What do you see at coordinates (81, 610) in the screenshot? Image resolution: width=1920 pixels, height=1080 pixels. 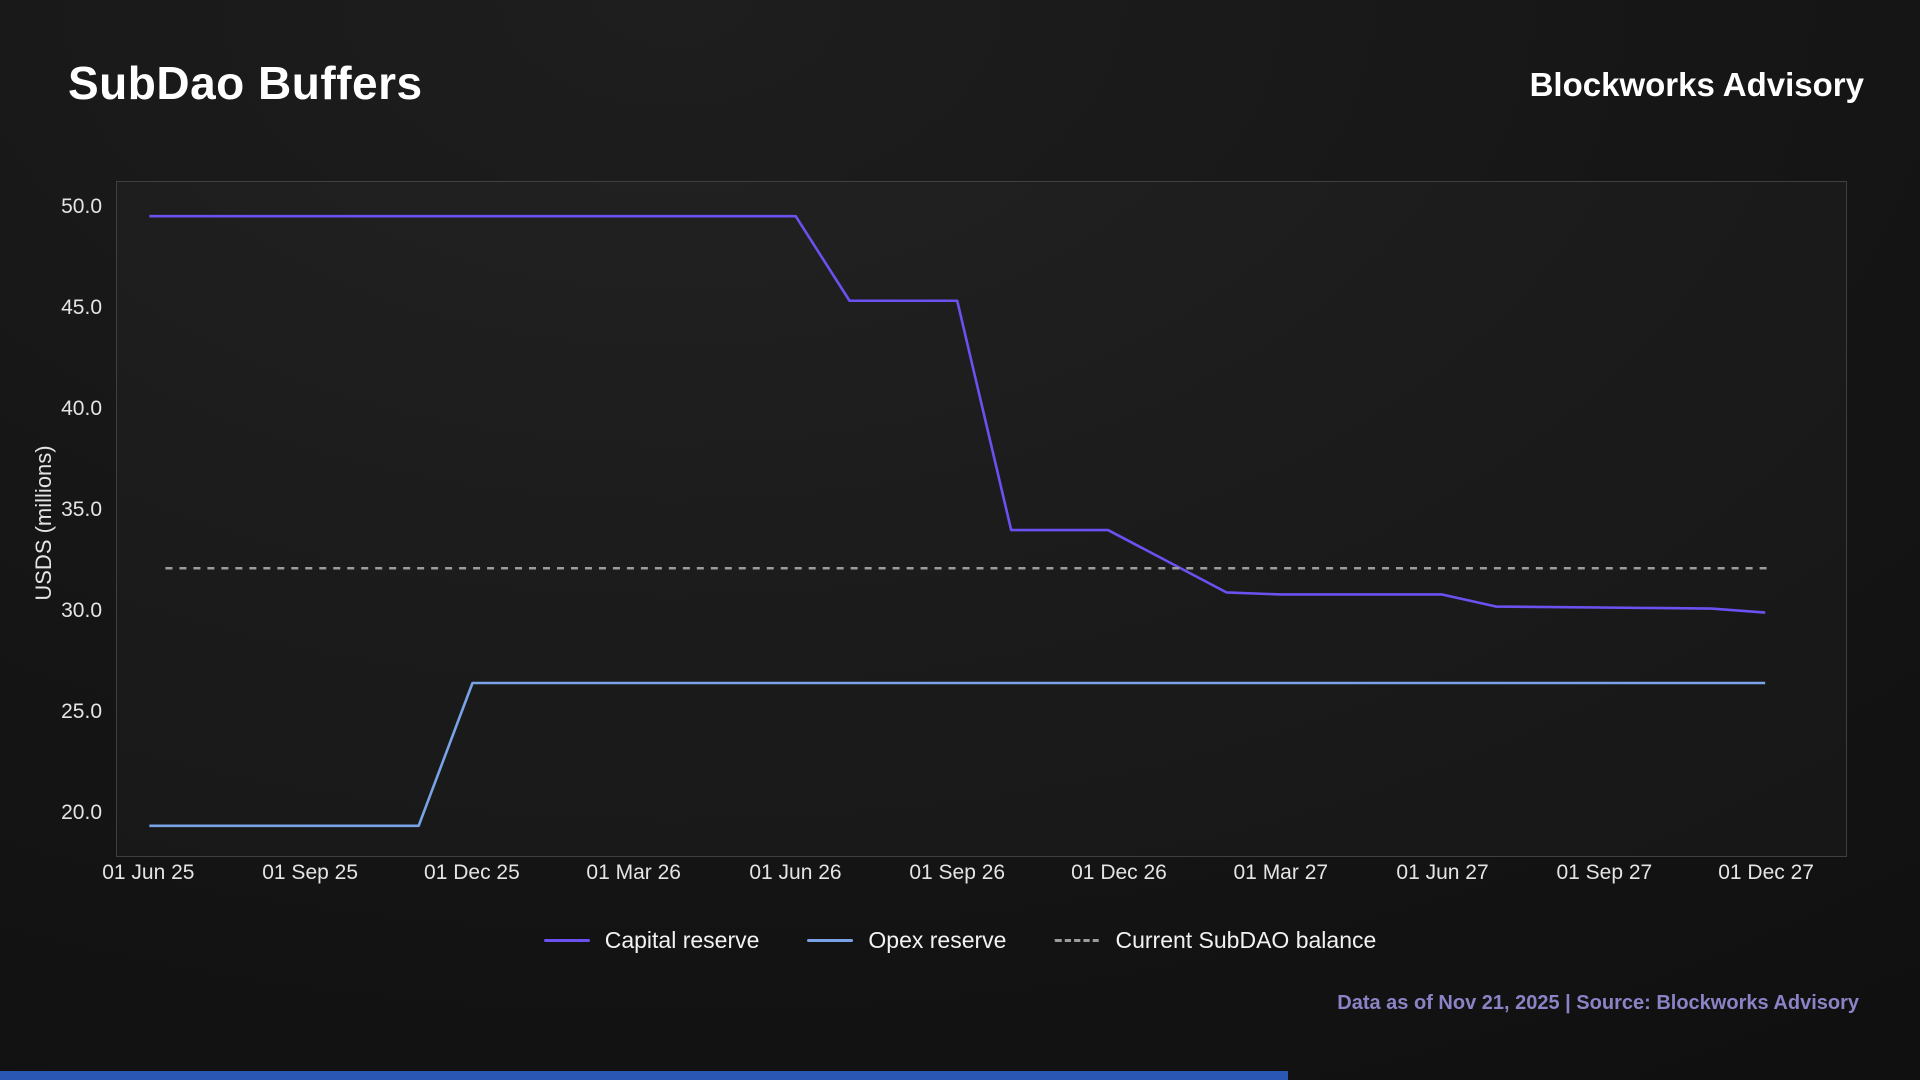 I see `y-tick-label: 30.0` at bounding box center [81, 610].